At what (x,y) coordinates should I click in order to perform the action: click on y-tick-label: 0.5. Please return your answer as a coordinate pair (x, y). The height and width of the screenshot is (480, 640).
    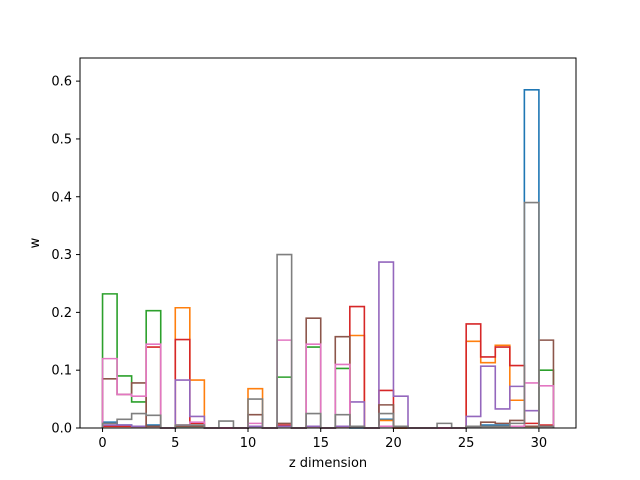
    Looking at the image, I should click on (61, 139).